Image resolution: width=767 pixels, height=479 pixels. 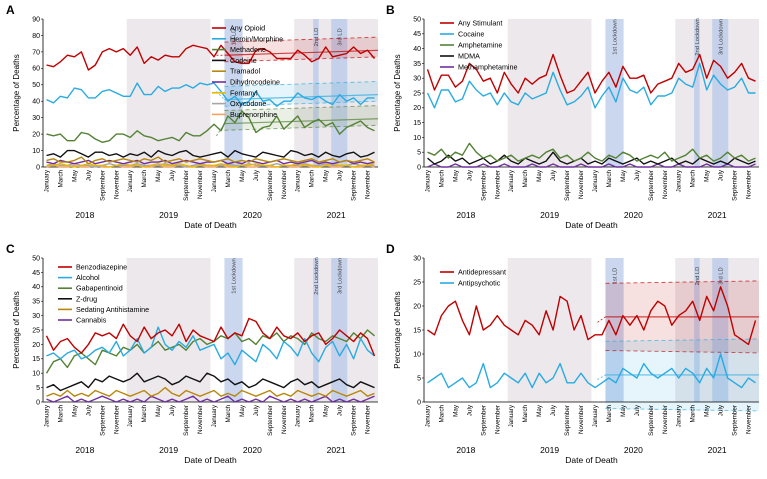 I want to click on legend-label: MDMA, so click(x=469, y=56).